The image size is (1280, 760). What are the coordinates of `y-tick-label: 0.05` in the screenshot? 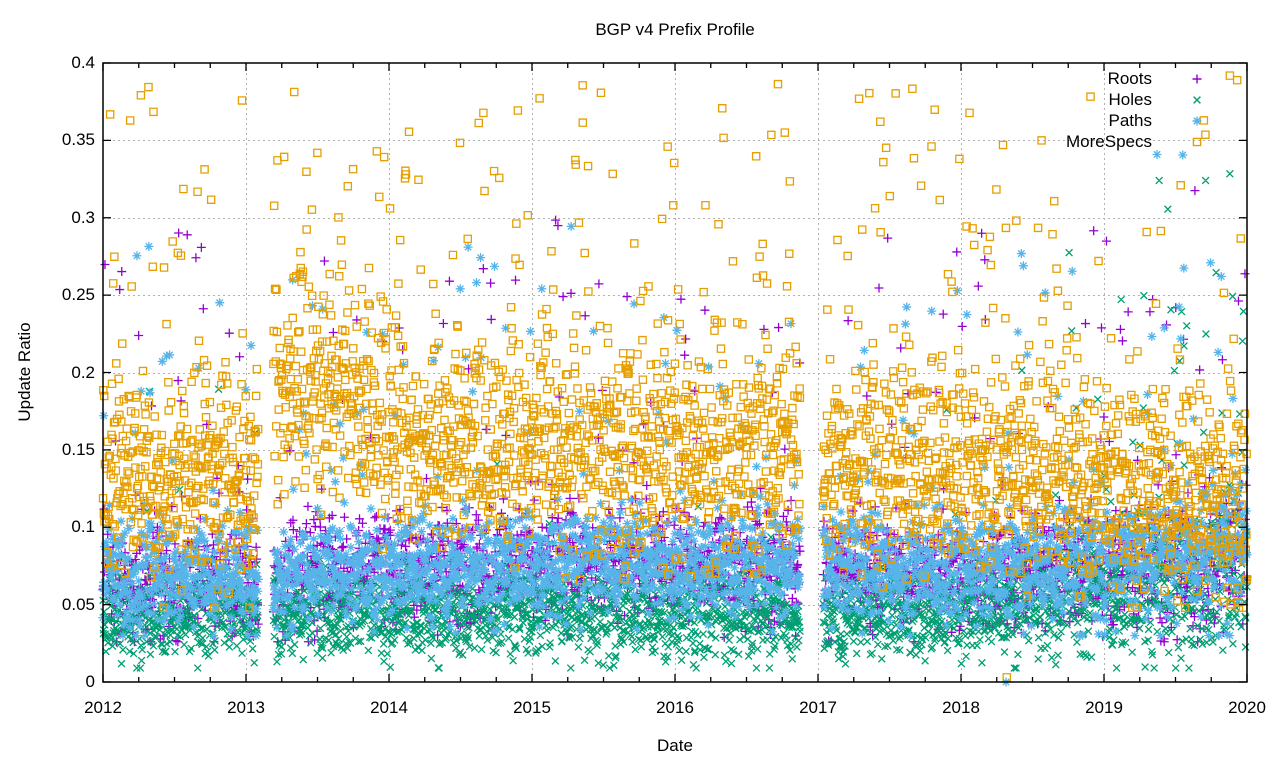 It's located at (78, 604).